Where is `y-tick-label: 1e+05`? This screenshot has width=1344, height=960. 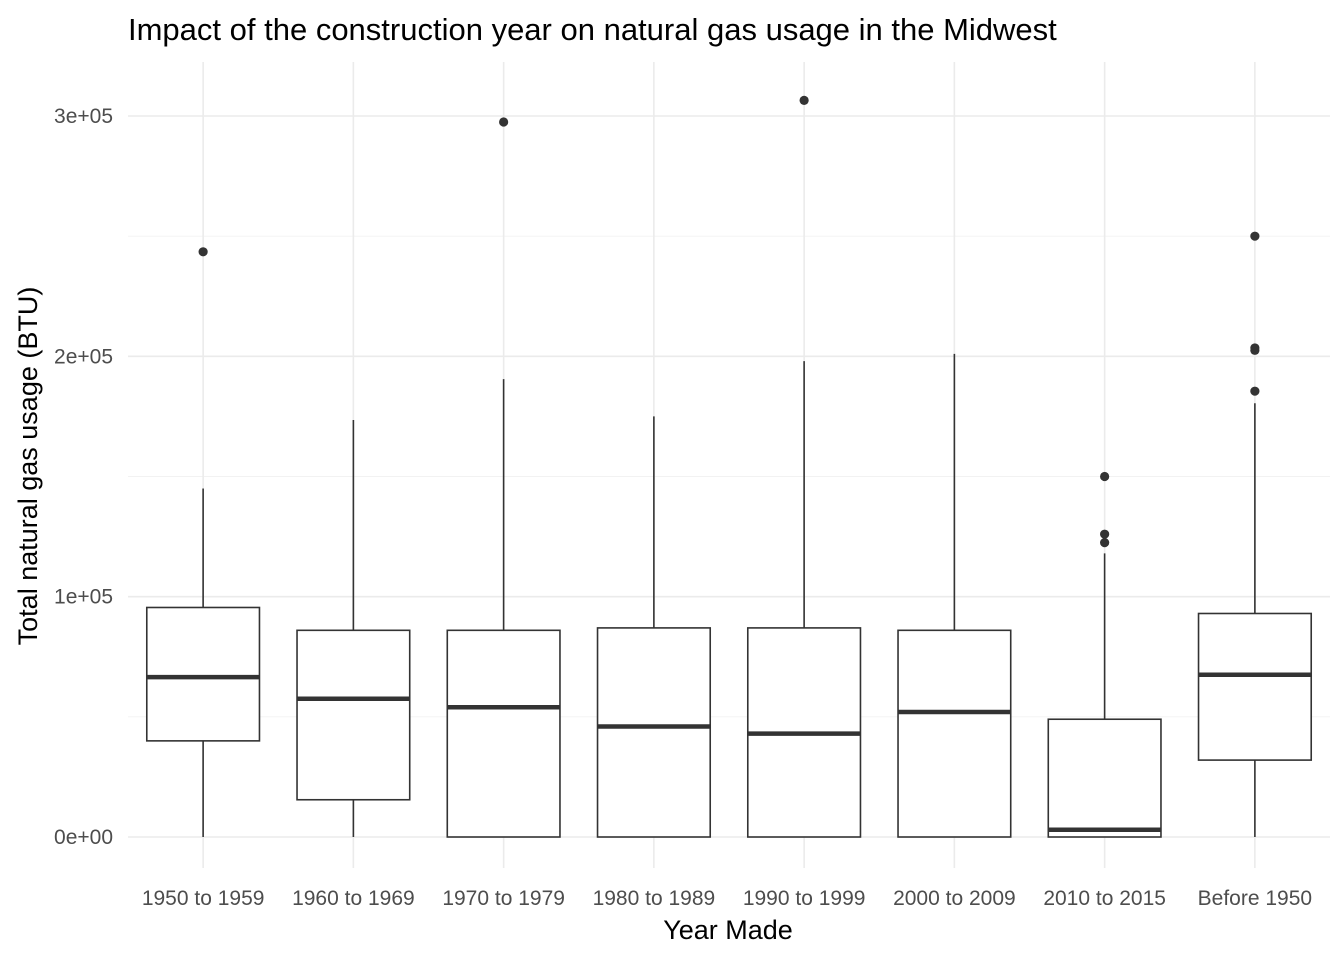 y-tick-label: 1e+05 is located at coordinates (83, 597).